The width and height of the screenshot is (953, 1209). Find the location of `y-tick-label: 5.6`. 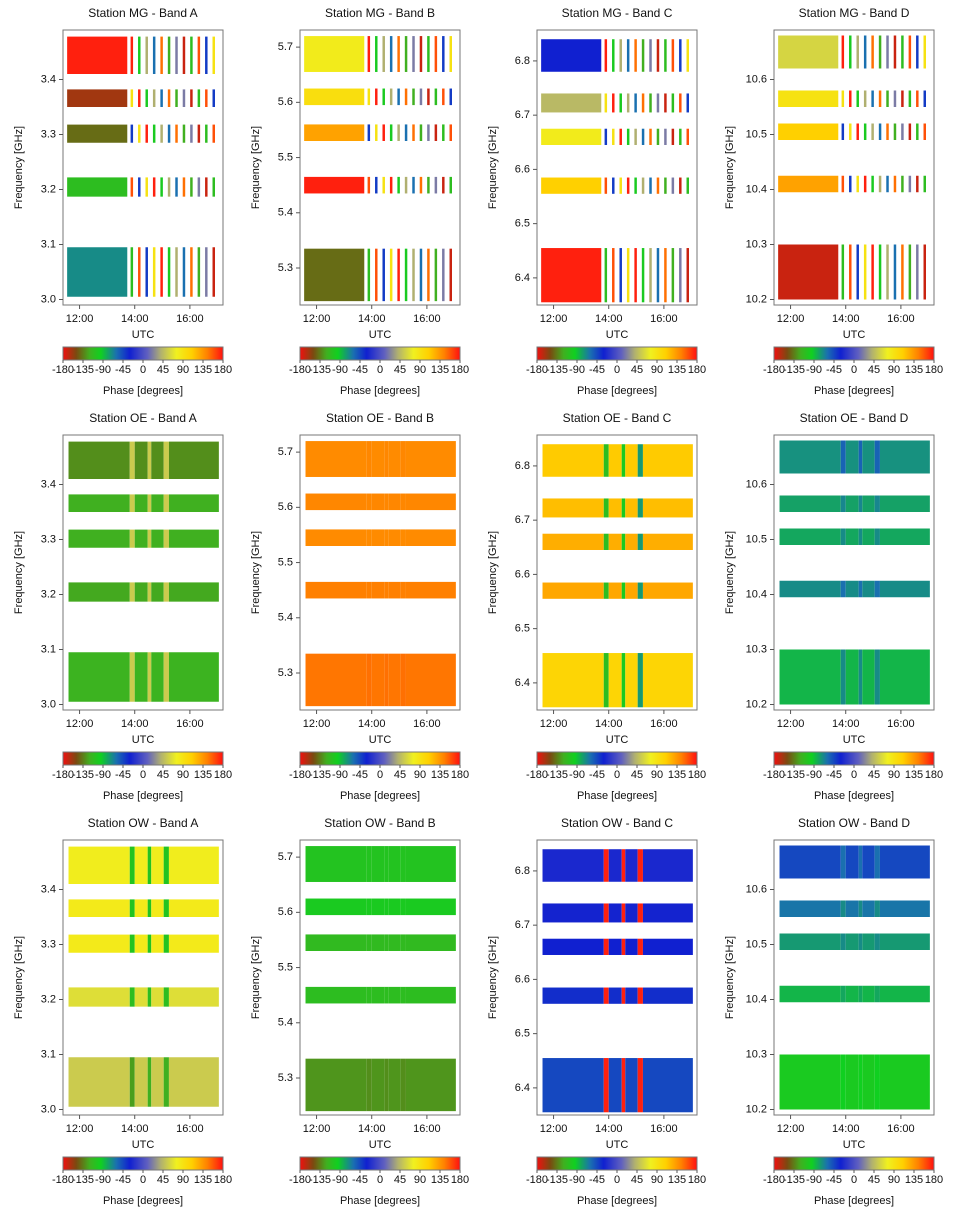

y-tick-label: 5.6 is located at coordinates (285, 912).